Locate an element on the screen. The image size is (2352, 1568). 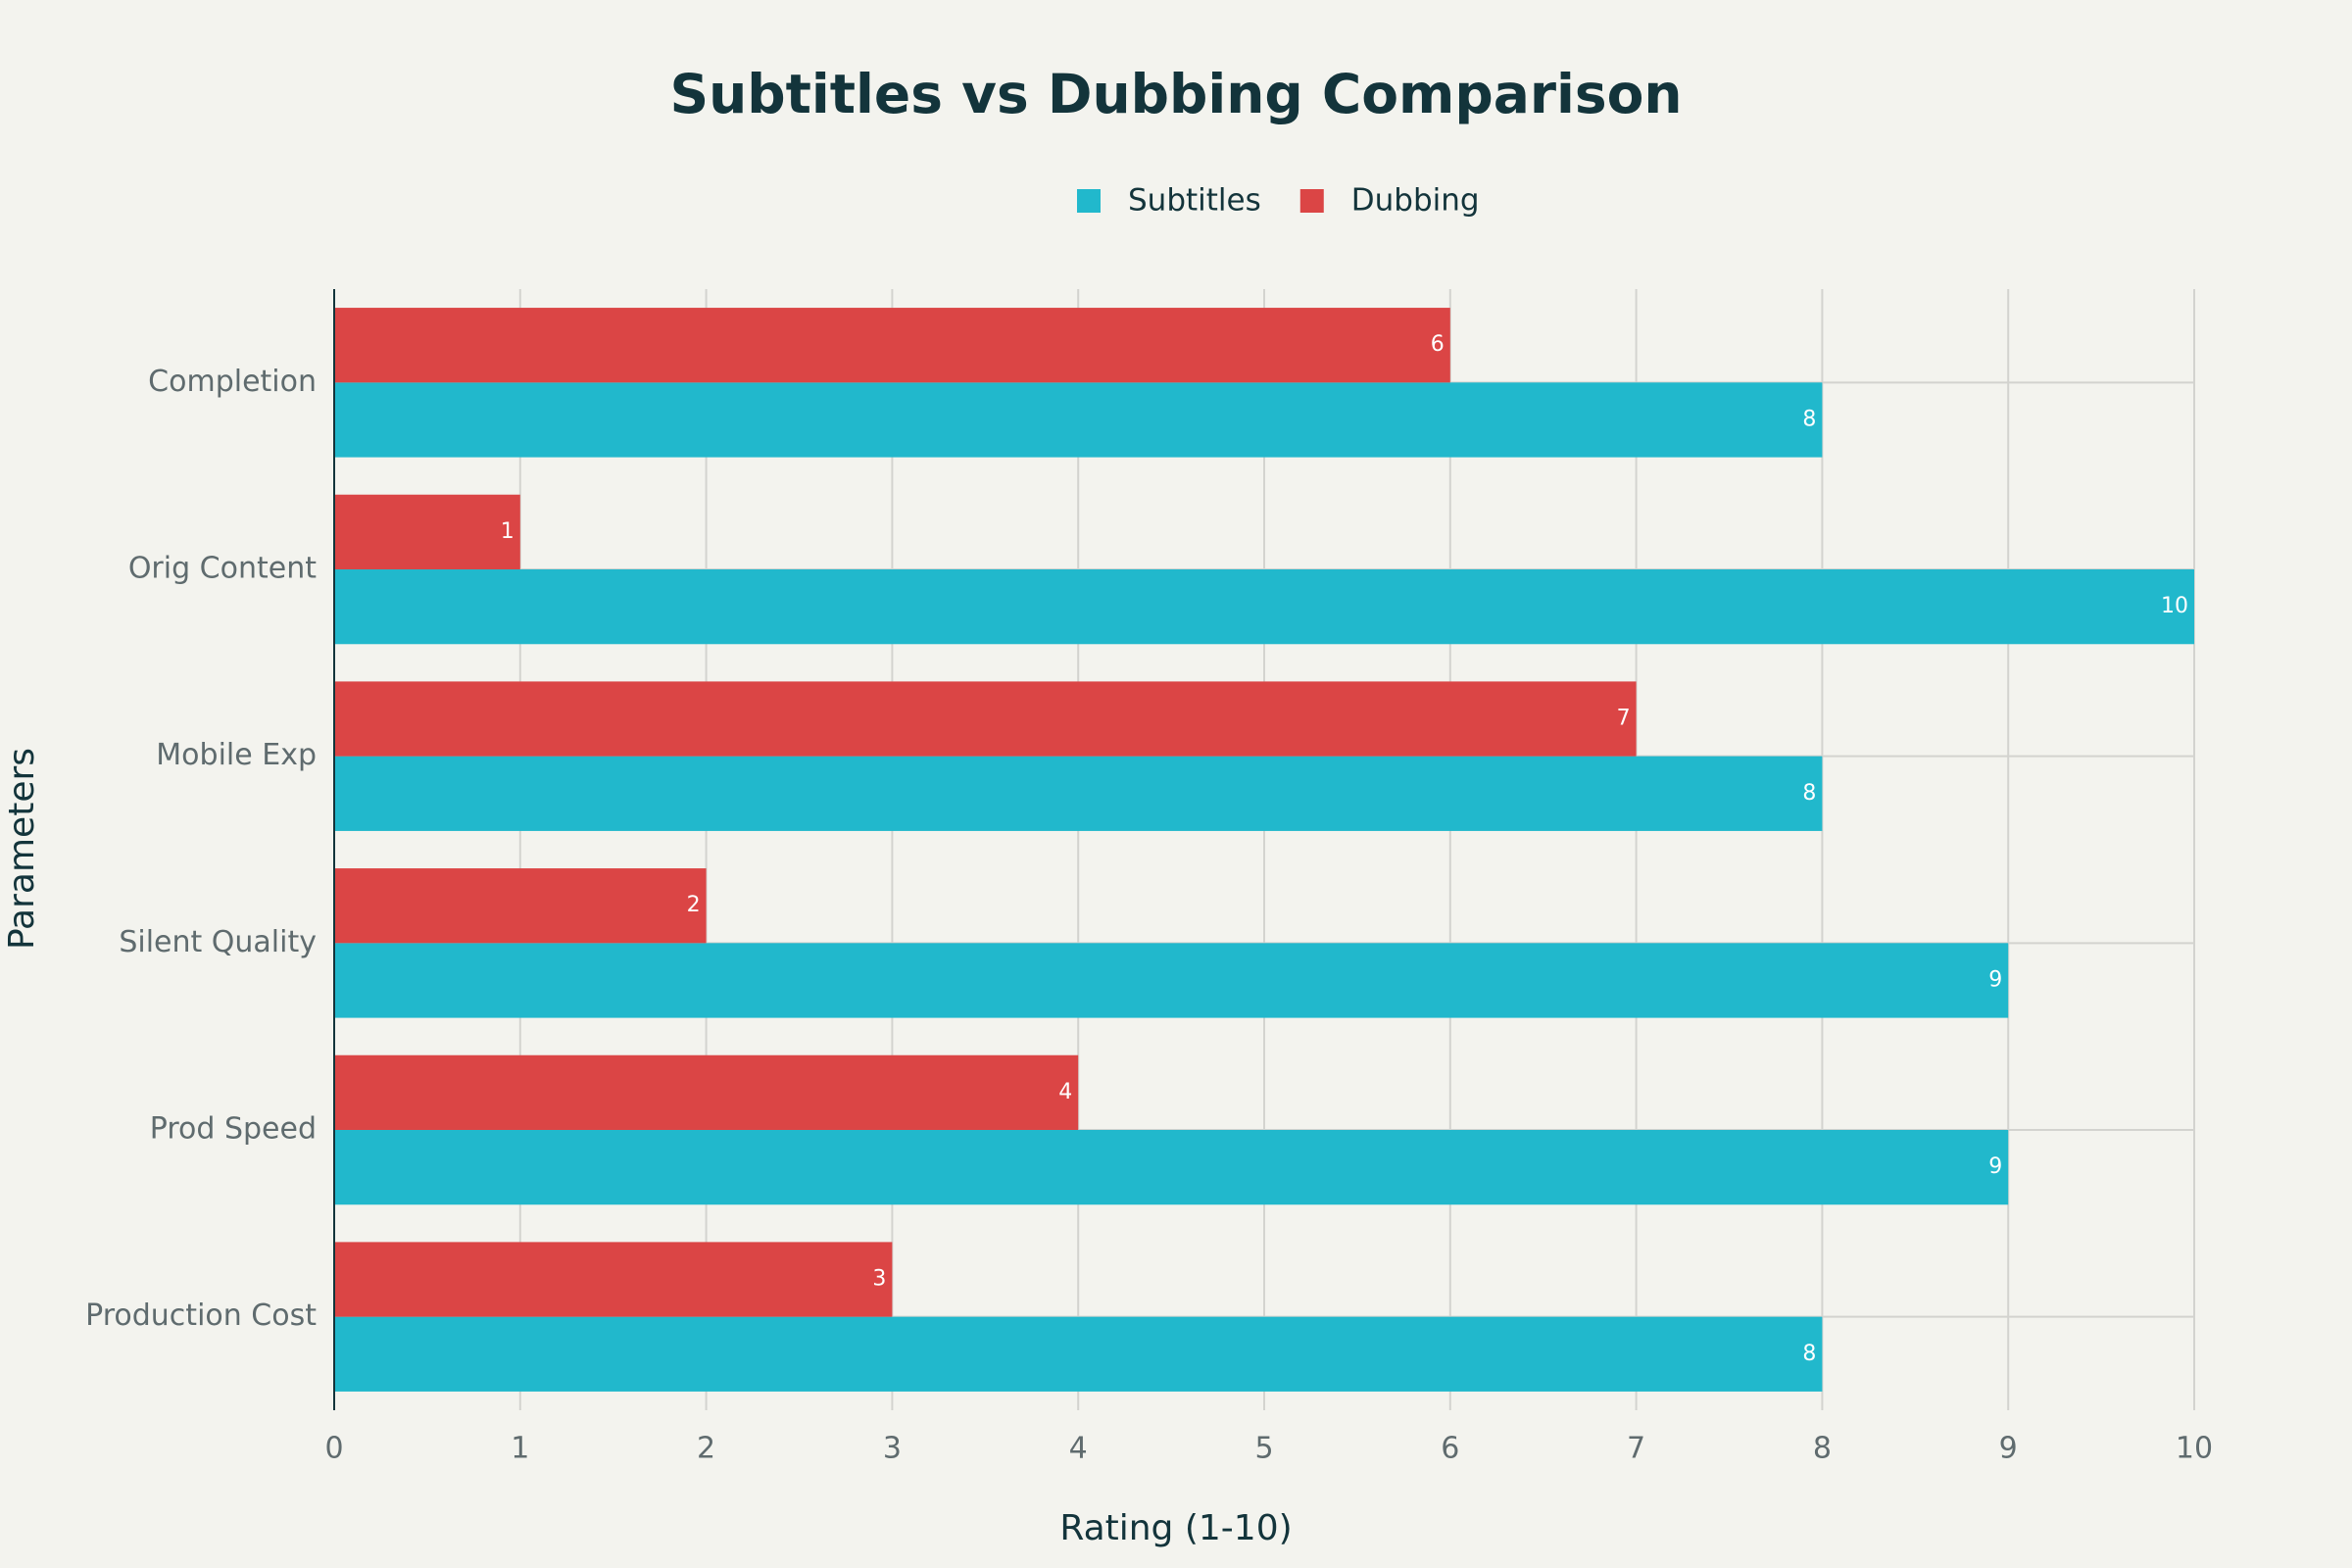
x-tick-label: 4 is located at coordinates (1078, 1449).